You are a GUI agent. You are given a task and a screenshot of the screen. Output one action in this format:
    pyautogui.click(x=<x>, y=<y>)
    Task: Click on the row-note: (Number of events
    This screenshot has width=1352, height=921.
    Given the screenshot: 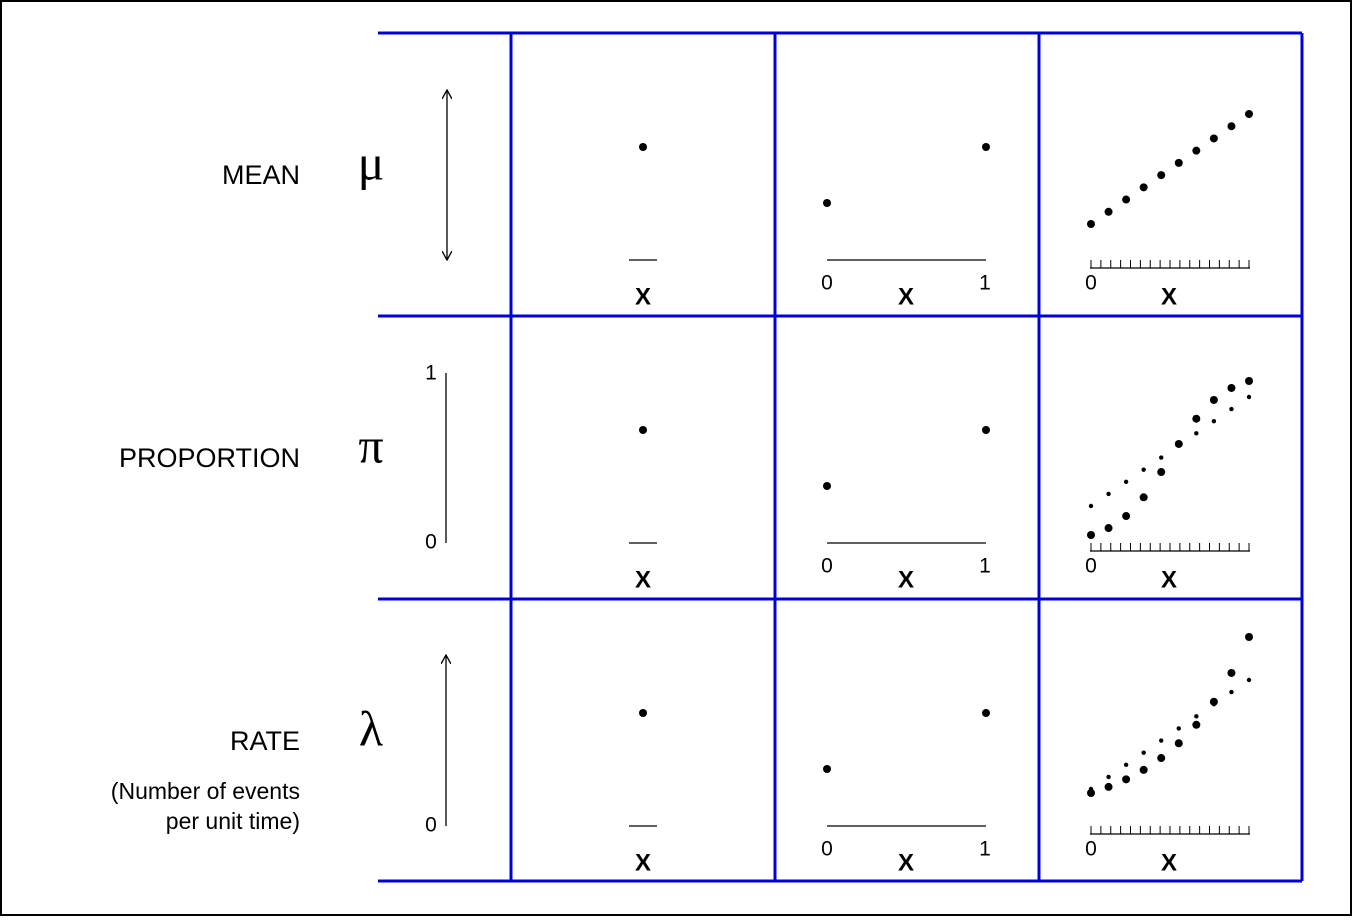 What is the action you would take?
    pyautogui.click(x=205, y=791)
    